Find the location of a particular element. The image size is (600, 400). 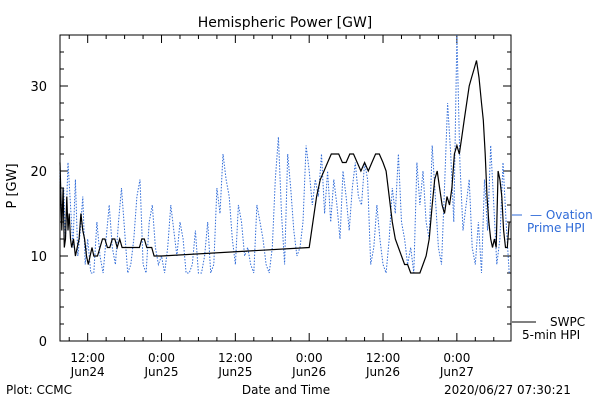

y-tick-label: 20 is located at coordinates (38, 172).